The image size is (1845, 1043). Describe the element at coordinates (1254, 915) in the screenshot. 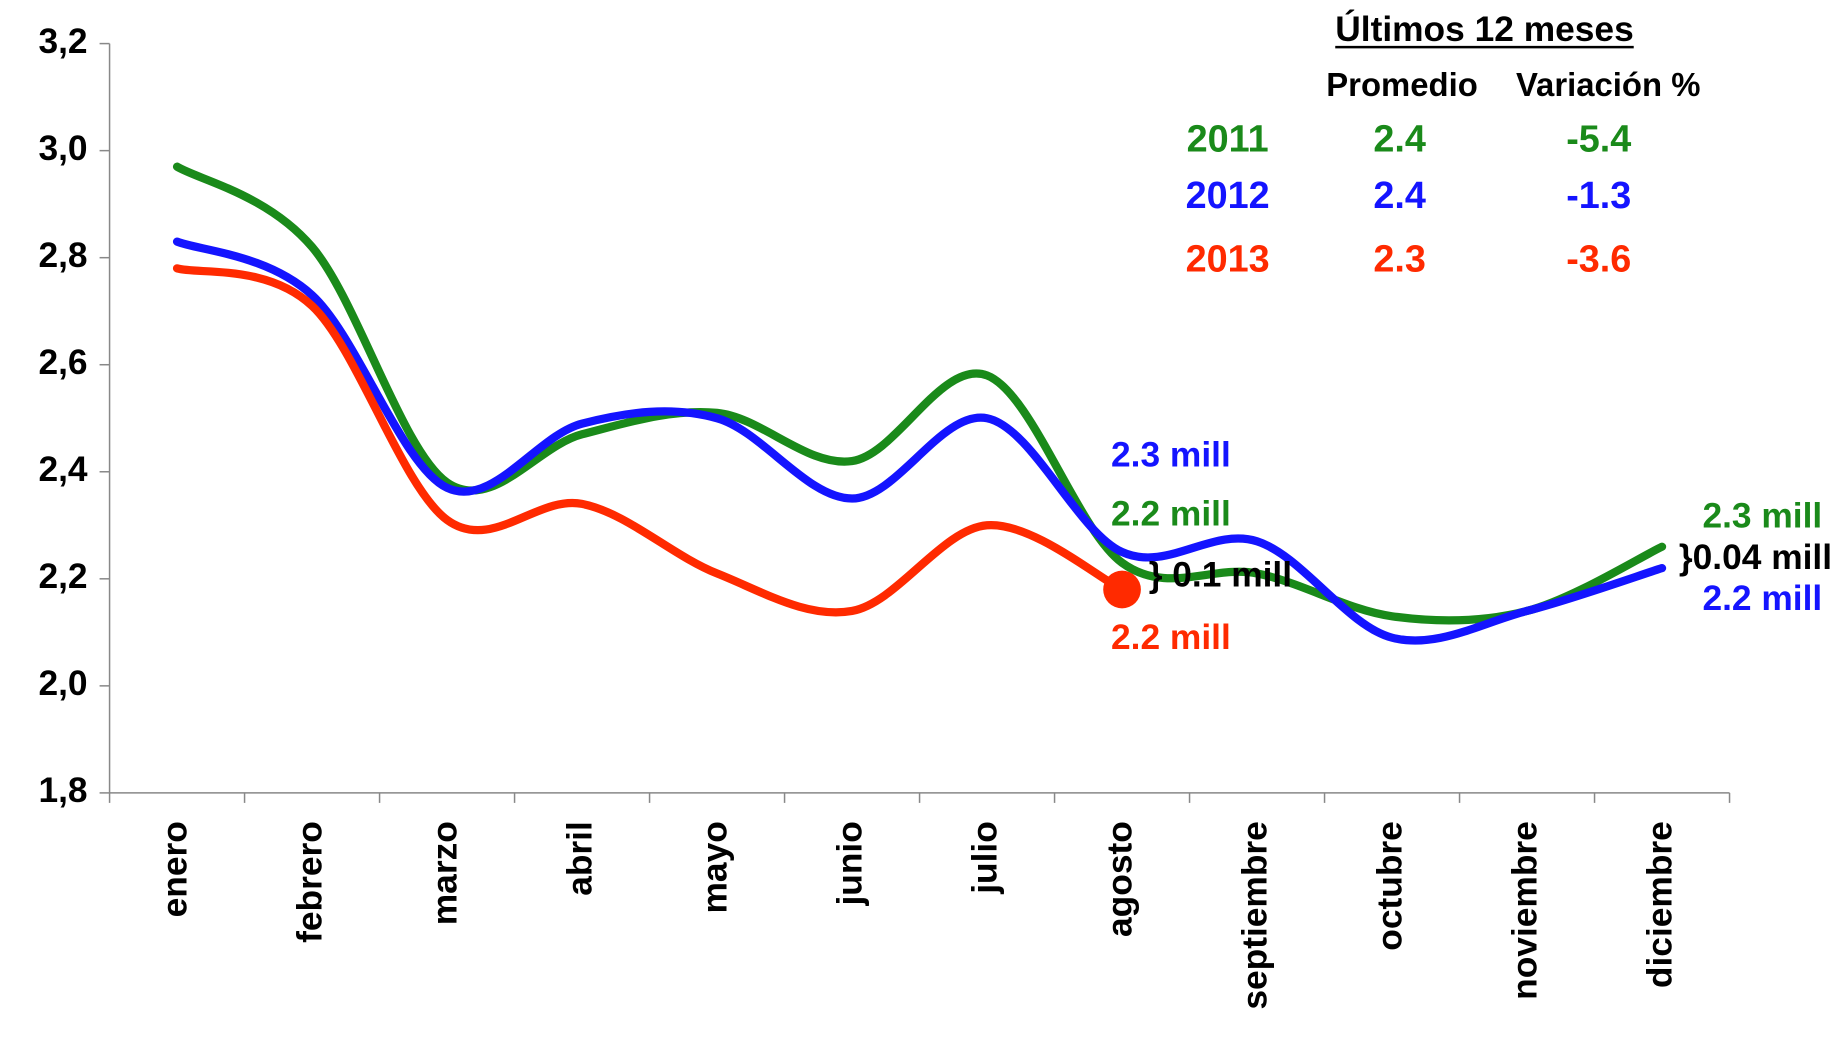

I see `x-tick-label: septiembre` at that location.